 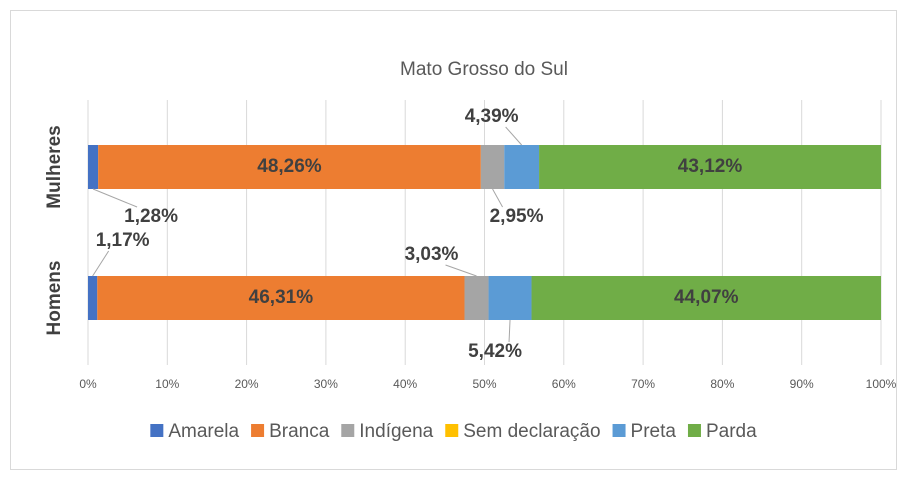 I want to click on x-tick-label: 100%, so click(x=881, y=384).